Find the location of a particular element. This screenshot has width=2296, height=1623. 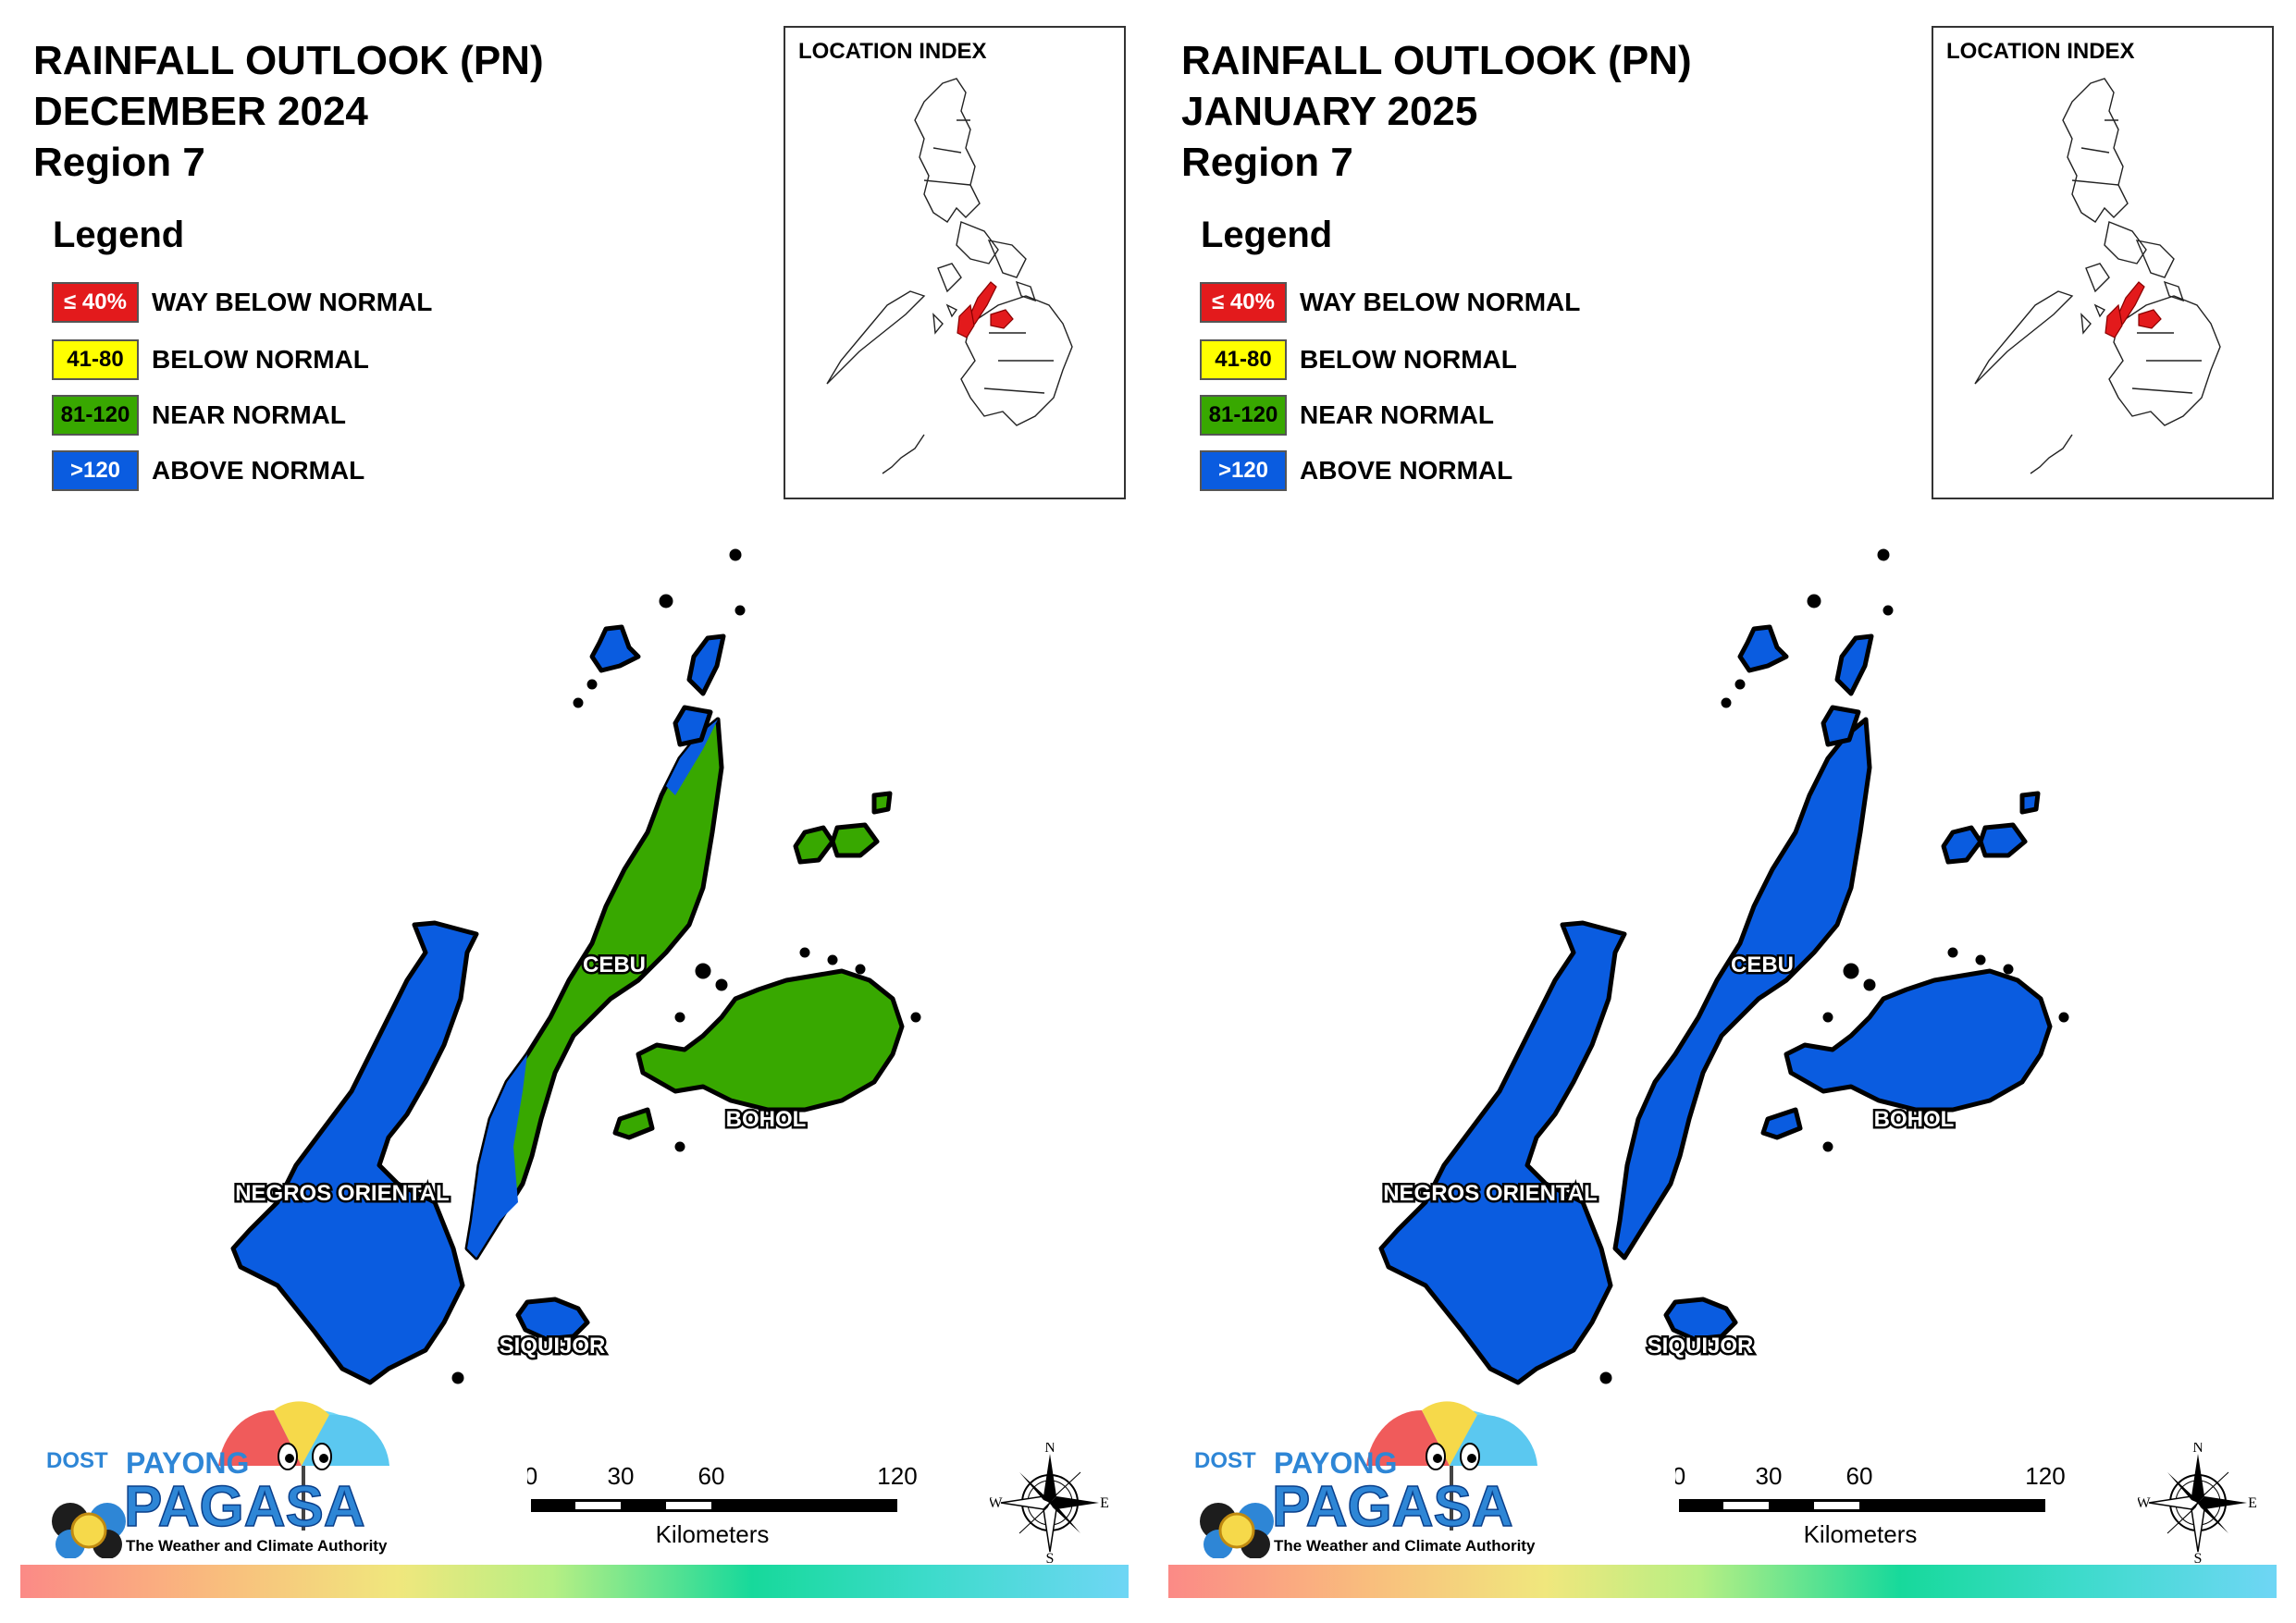

cebu-shape is located at coordinates (1742, 988).